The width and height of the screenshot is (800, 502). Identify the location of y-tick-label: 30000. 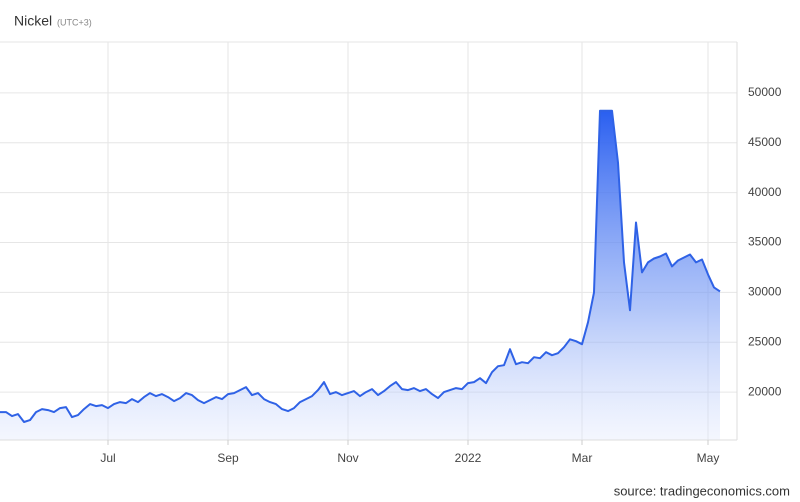
(765, 292).